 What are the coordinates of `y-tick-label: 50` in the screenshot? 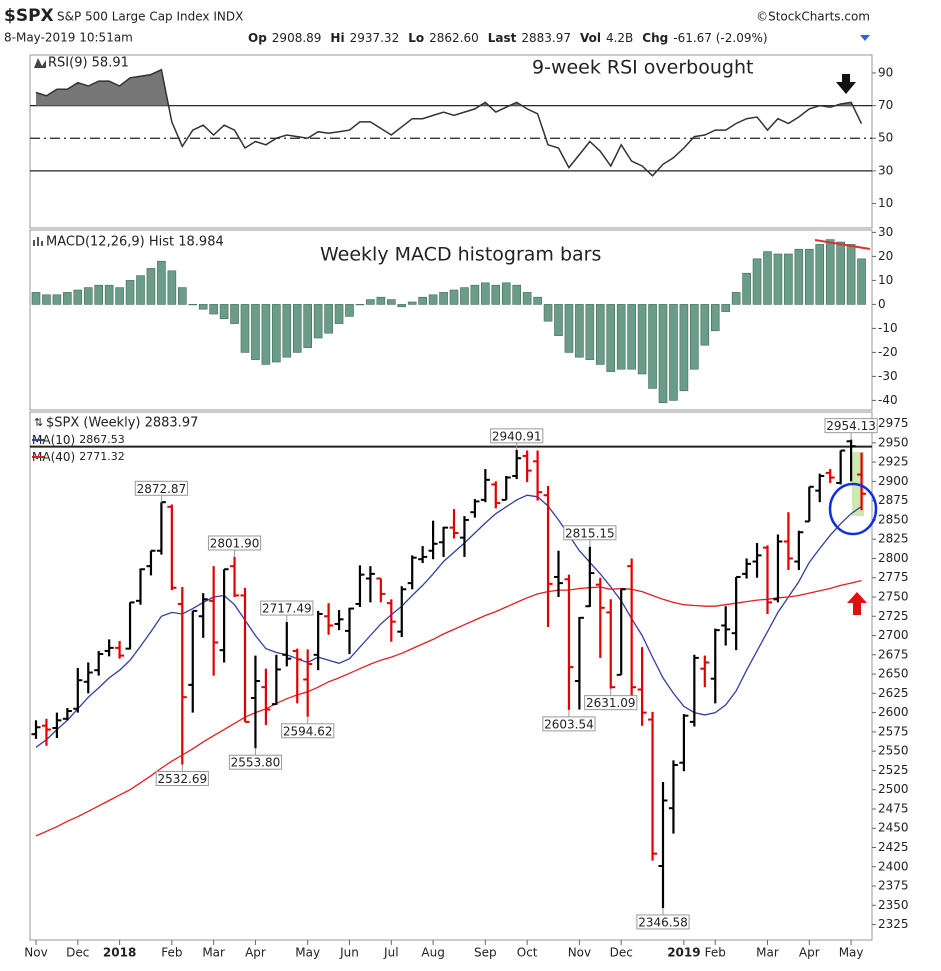 It's located at (885, 138).